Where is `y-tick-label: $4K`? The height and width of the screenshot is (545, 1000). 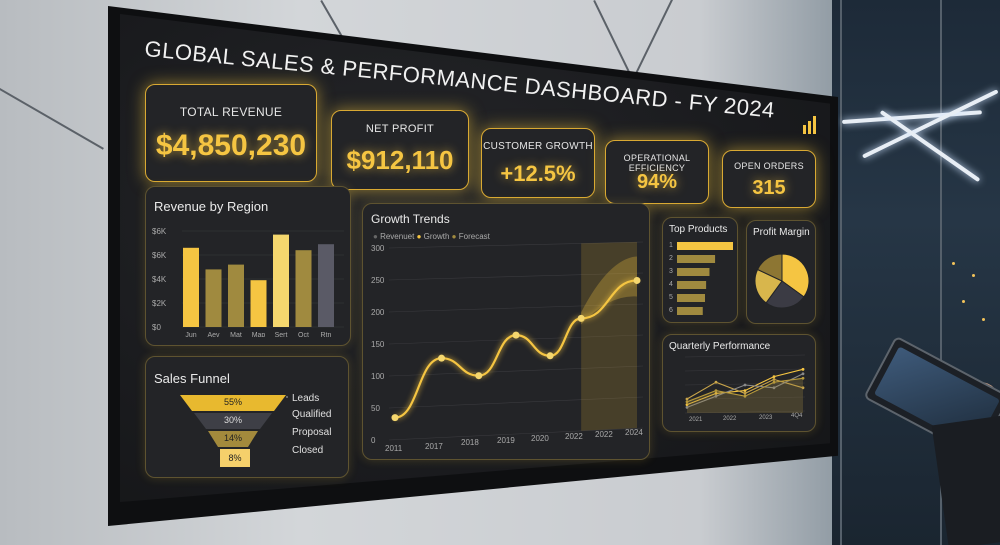
y-tick-label: $4K is located at coordinates (159, 279).